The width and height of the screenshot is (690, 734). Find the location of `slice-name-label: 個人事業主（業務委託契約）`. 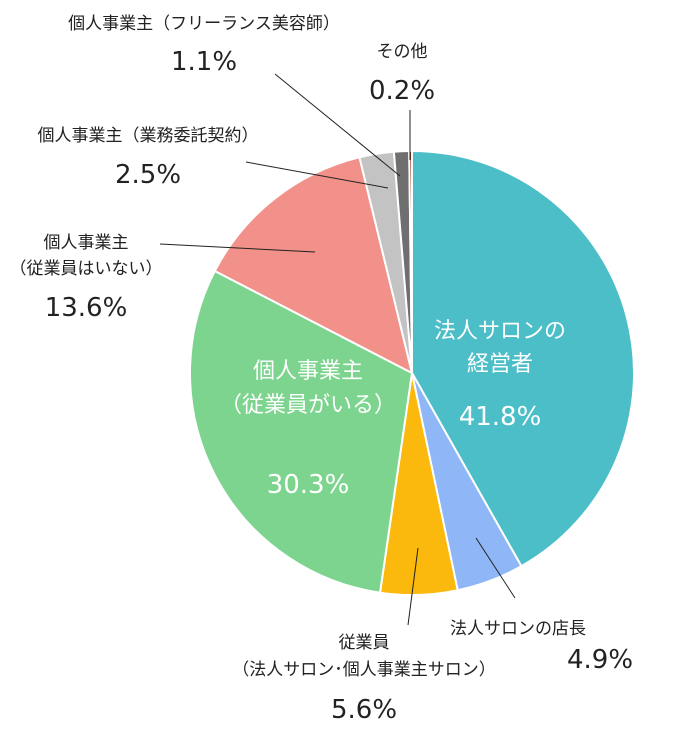

slice-name-label: 個人事業主（業務委託契約） is located at coordinates (148, 136).